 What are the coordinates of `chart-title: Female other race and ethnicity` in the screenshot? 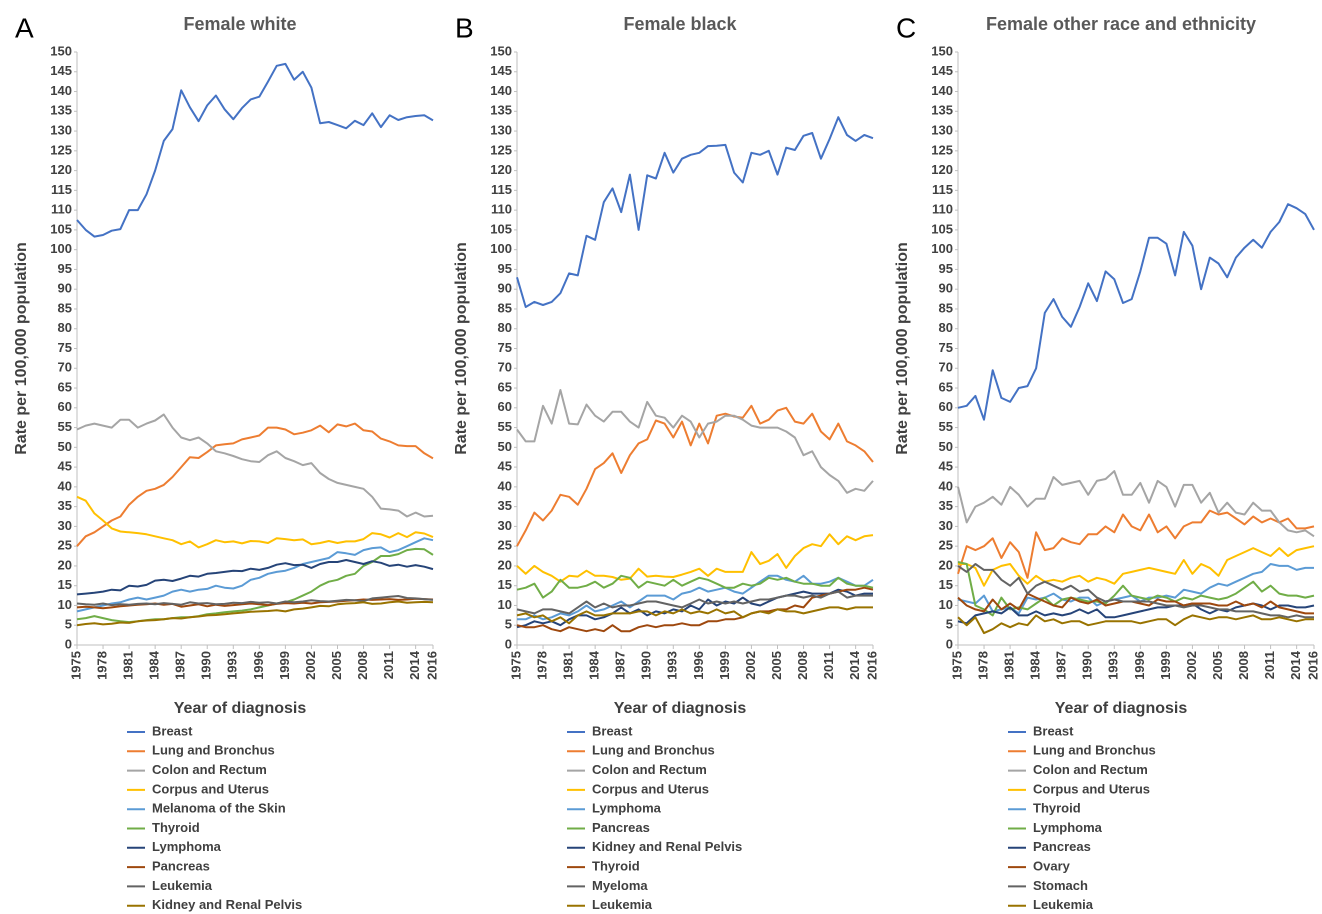 It's located at (1121, 24).